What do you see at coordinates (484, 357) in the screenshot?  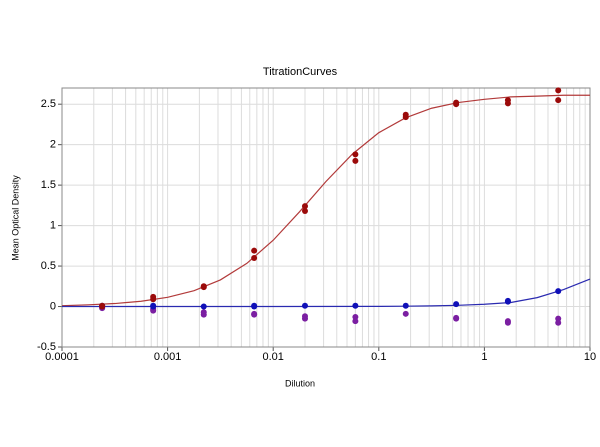 I see `x-tick-label: 1` at bounding box center [484, 357].